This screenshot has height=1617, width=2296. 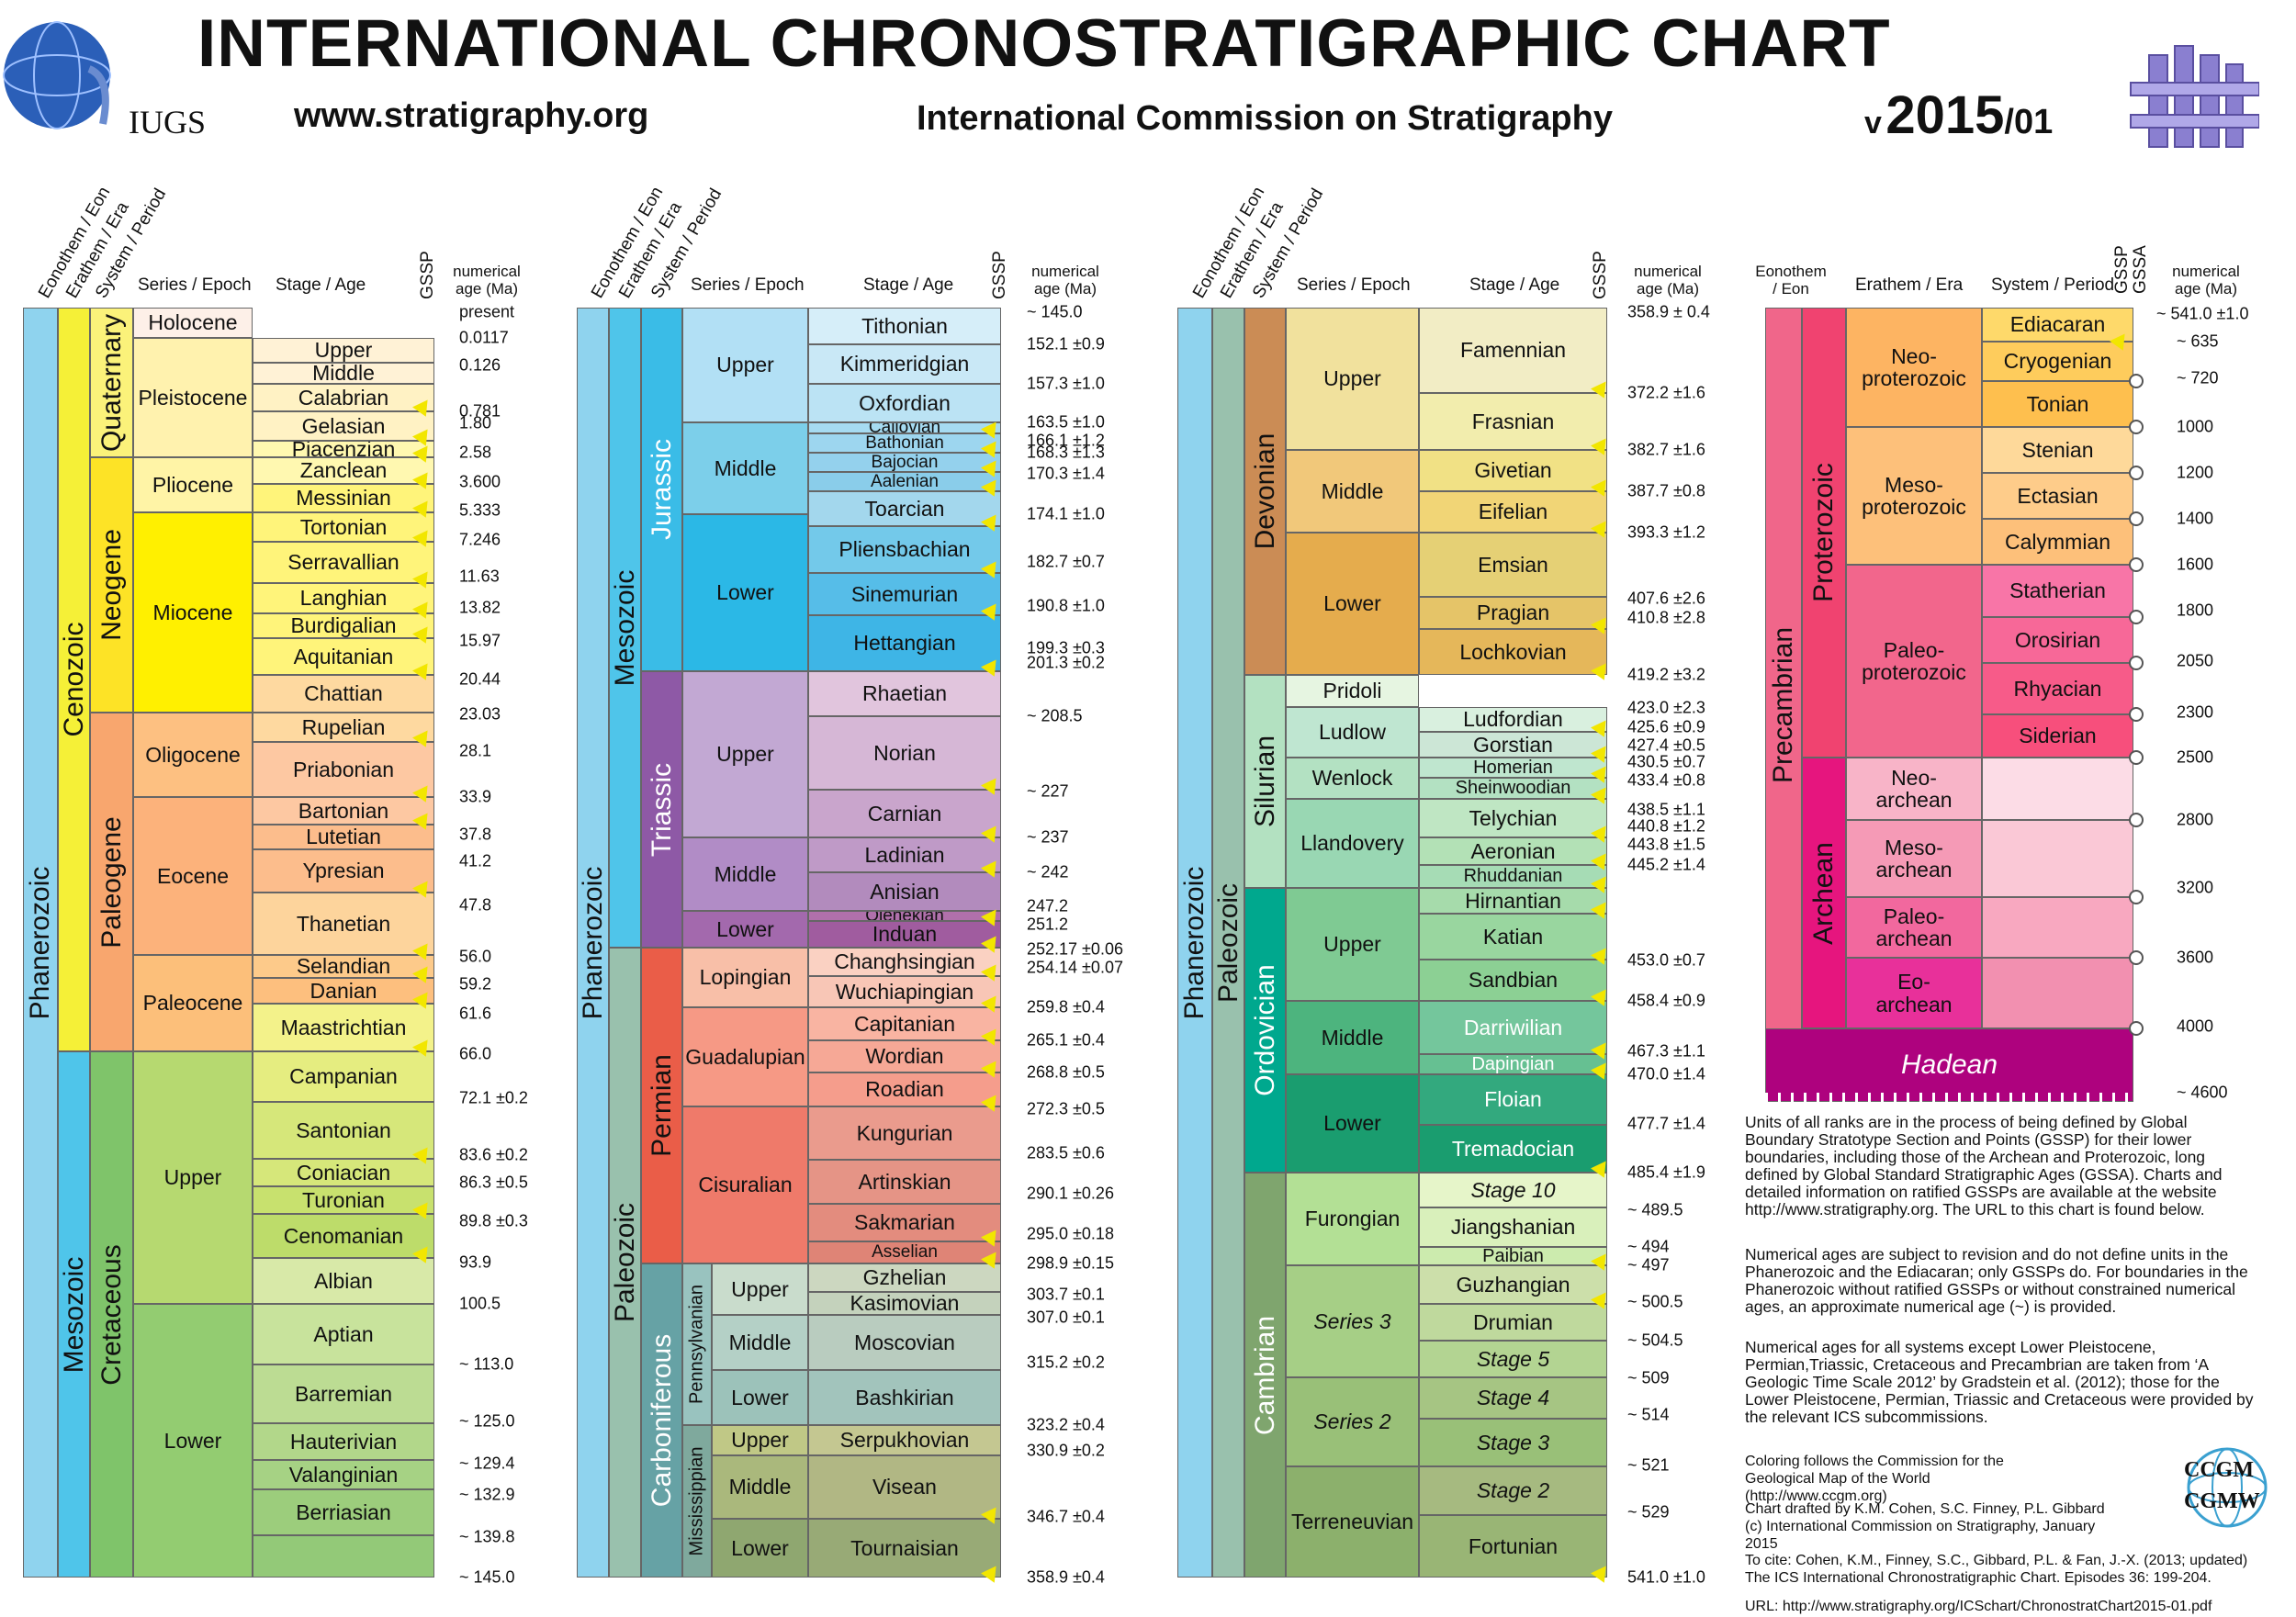 I want to click on age-label: 2050, so click(x=2196, y=660).